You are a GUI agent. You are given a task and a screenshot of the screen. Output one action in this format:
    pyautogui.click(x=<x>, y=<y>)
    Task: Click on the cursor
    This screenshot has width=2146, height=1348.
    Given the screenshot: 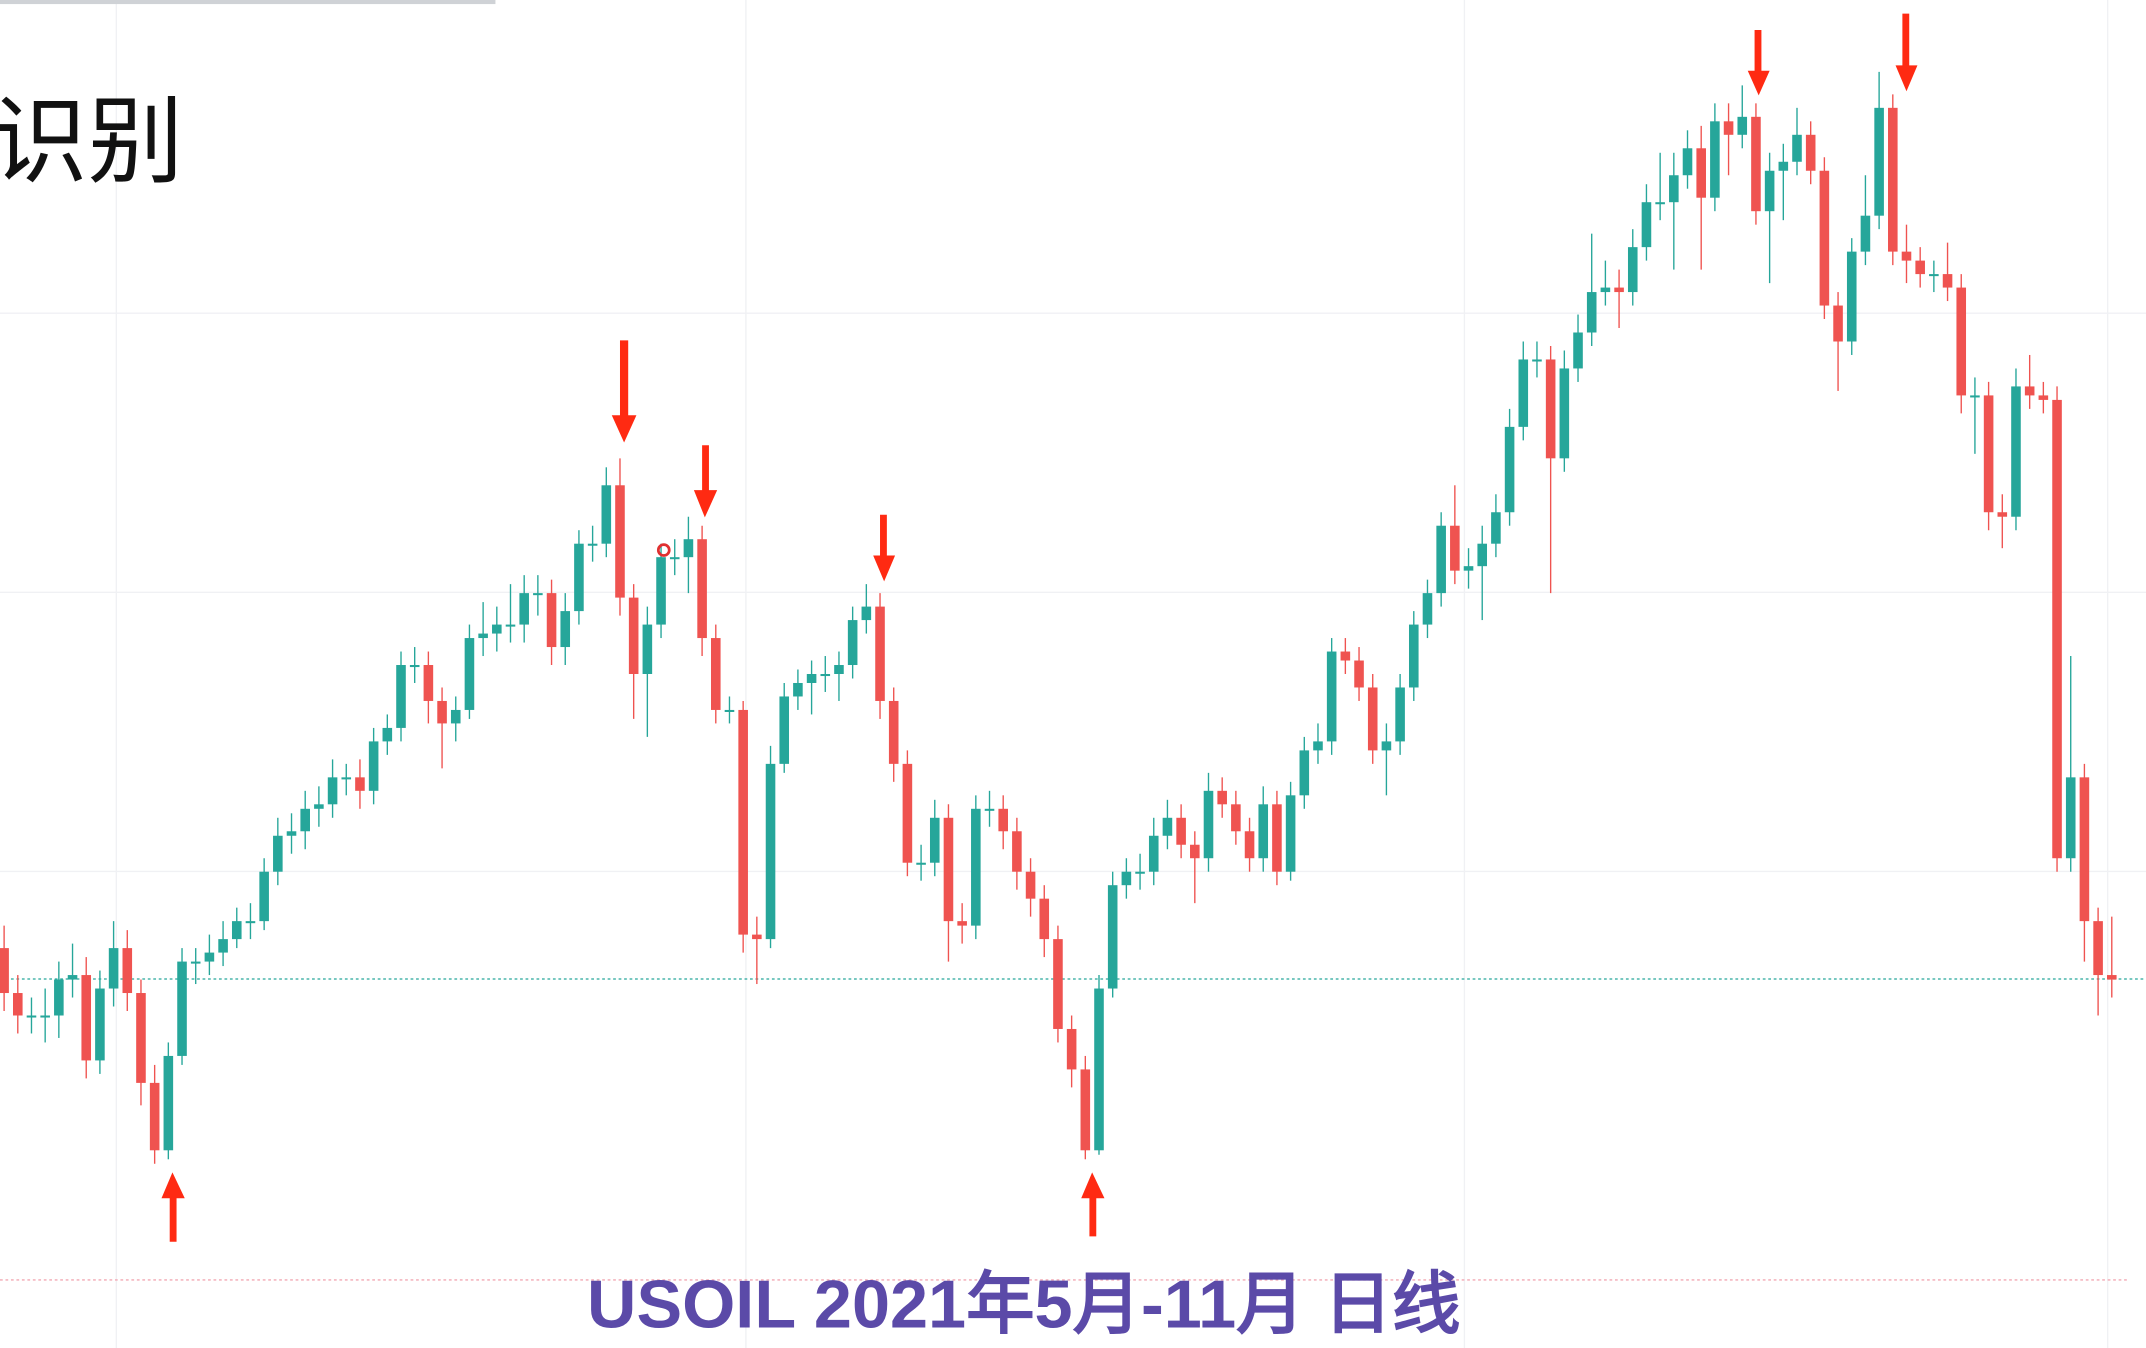 What is the action you would take?
    pyautogui.click(x=663, y=550)
    